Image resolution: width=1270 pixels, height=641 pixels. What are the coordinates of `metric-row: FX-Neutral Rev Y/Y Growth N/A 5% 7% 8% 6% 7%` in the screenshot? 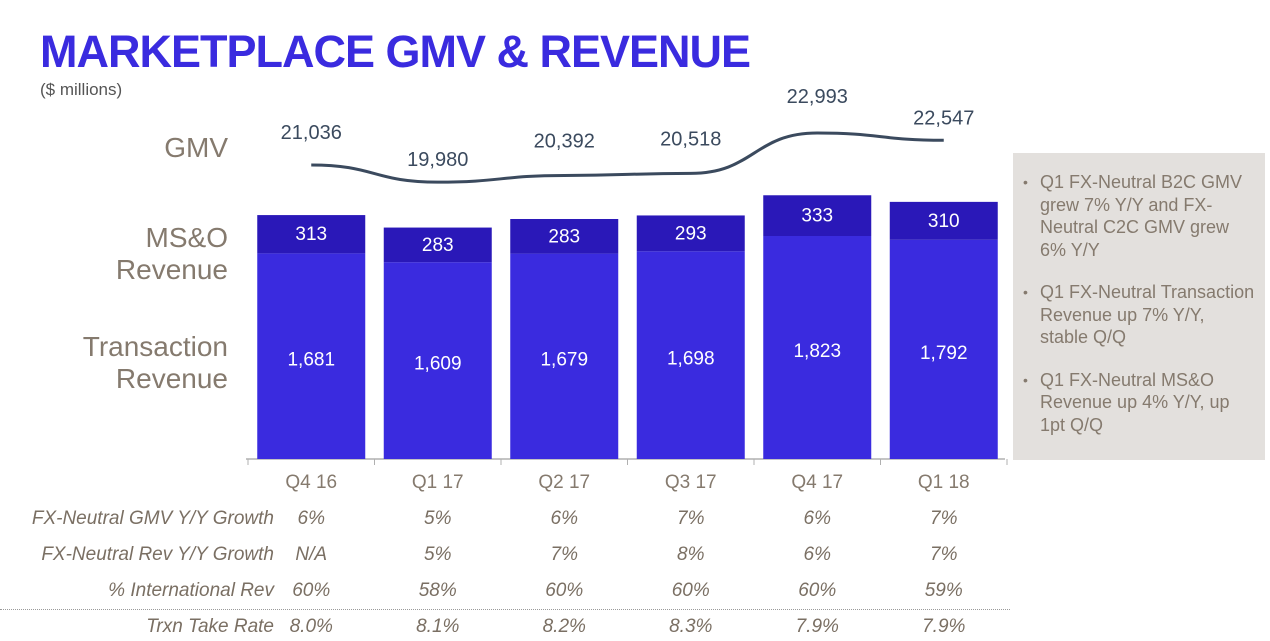 It's located at (505, 555).